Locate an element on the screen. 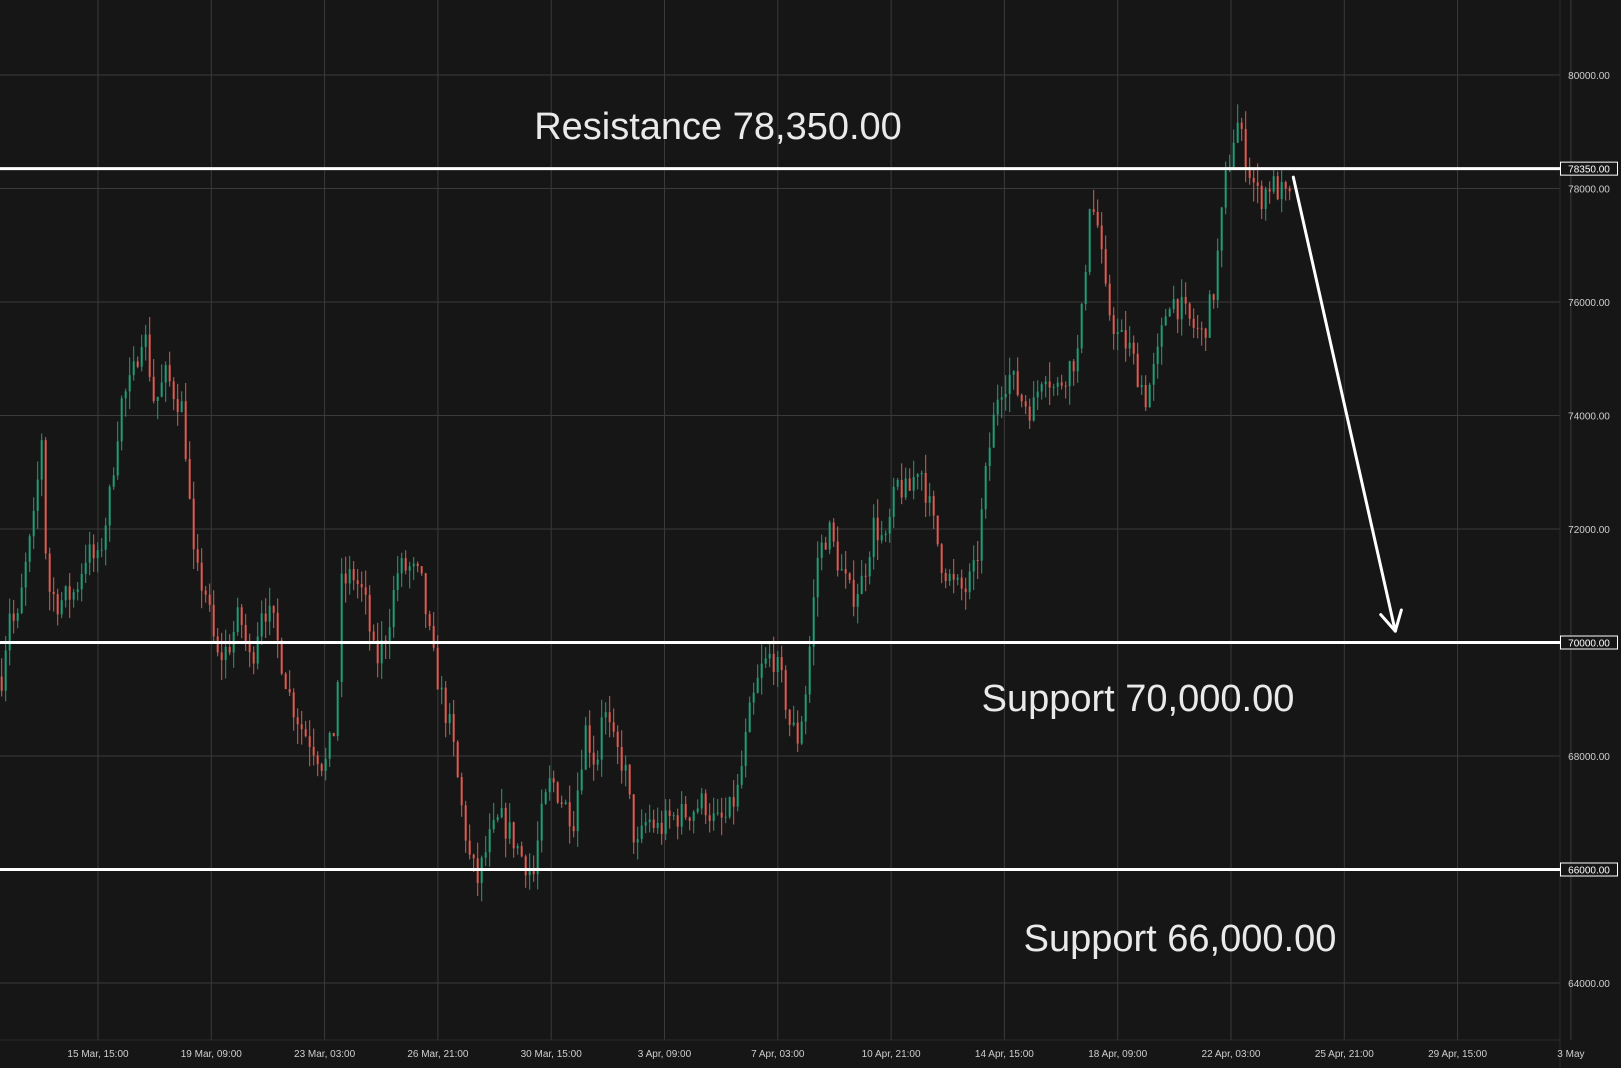 The height and width of the screenshot is (1068, 1621). resistance-tag-inner is located at coordinates (1589, 168).